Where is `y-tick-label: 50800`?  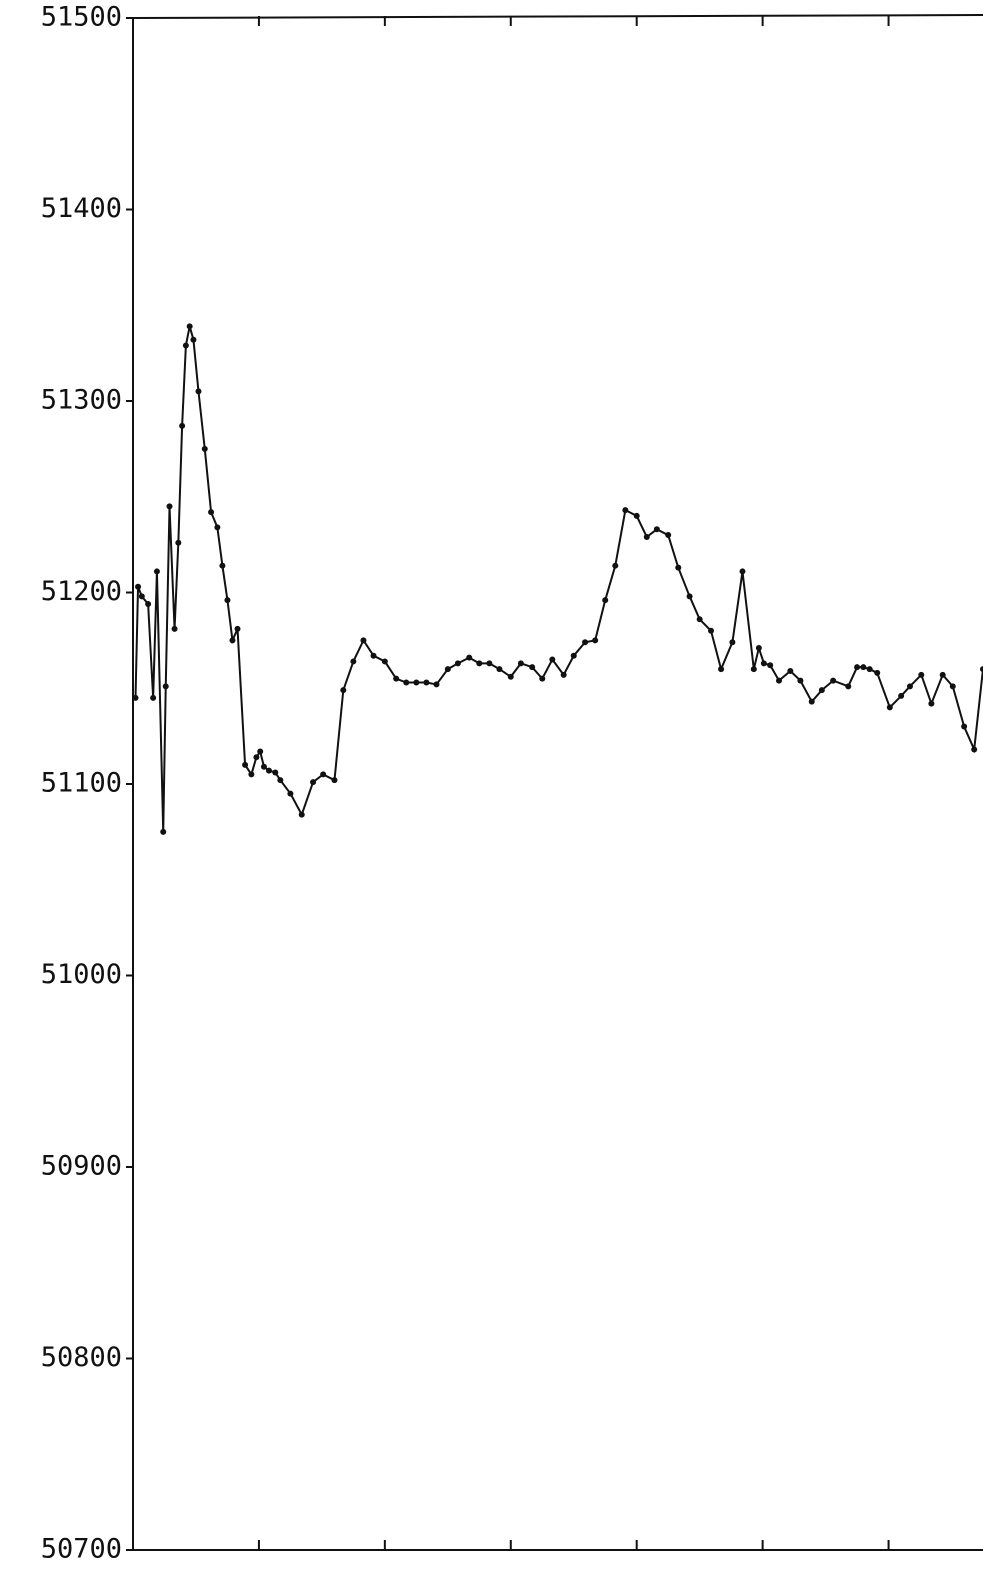 y-tick-label: 50800 is located at coordinates (81, 1357).